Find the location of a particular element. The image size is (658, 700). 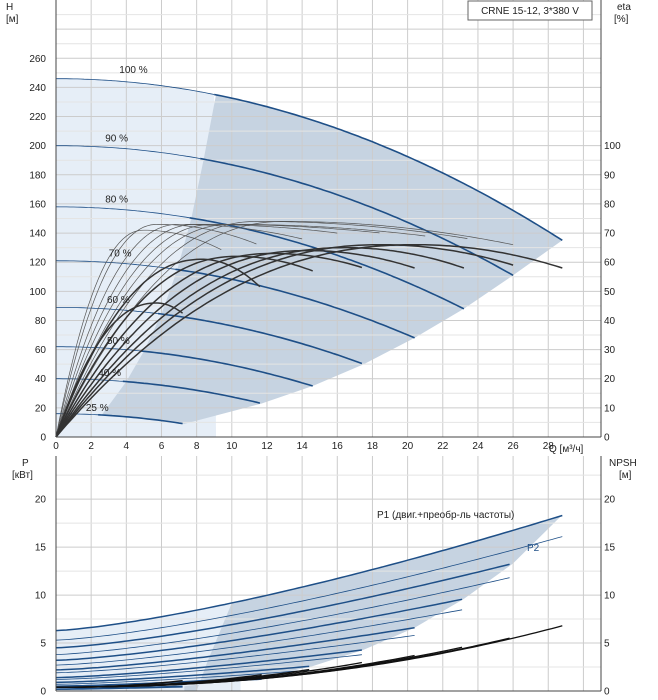

head-axis-label: H is located at coordinates (9, 7).